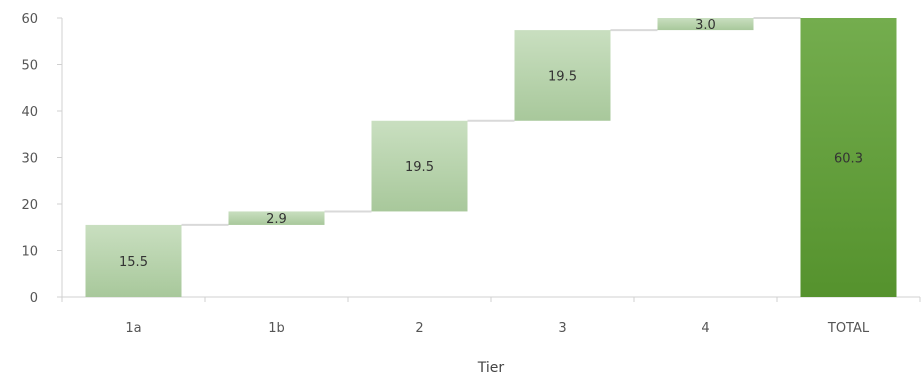 This screenshot has width=923, height=376. Describe the element at coordinates (29, 112) in the screenshot. I see `y-tick-label: 40` at that location.